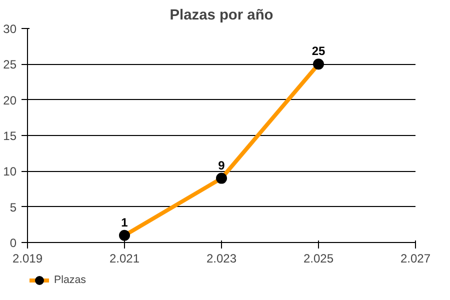 The width and height of the screenshot is (450, 300). I want to click on y-tick-label: 10, so click(10, 171).